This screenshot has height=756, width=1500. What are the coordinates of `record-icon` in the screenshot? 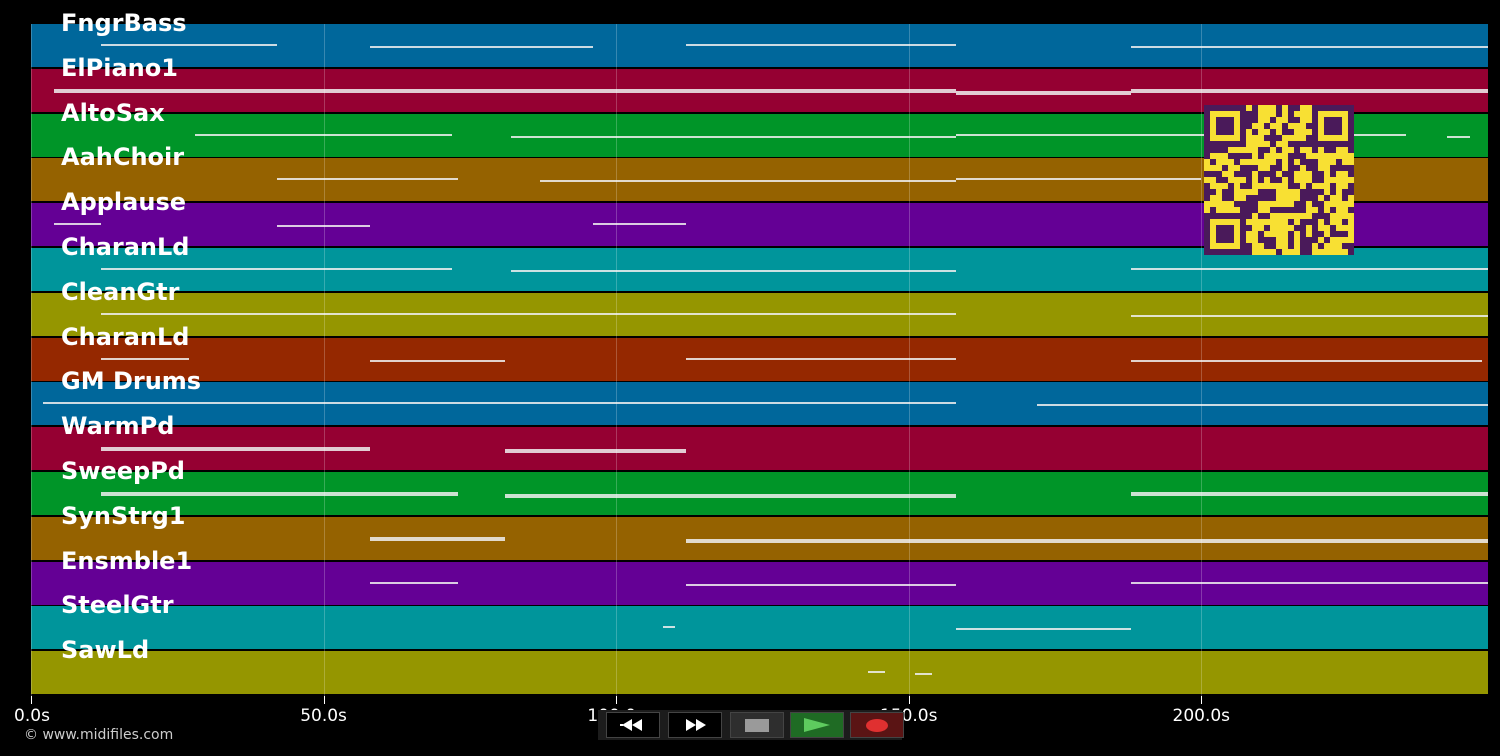 It's located at (877, 725).